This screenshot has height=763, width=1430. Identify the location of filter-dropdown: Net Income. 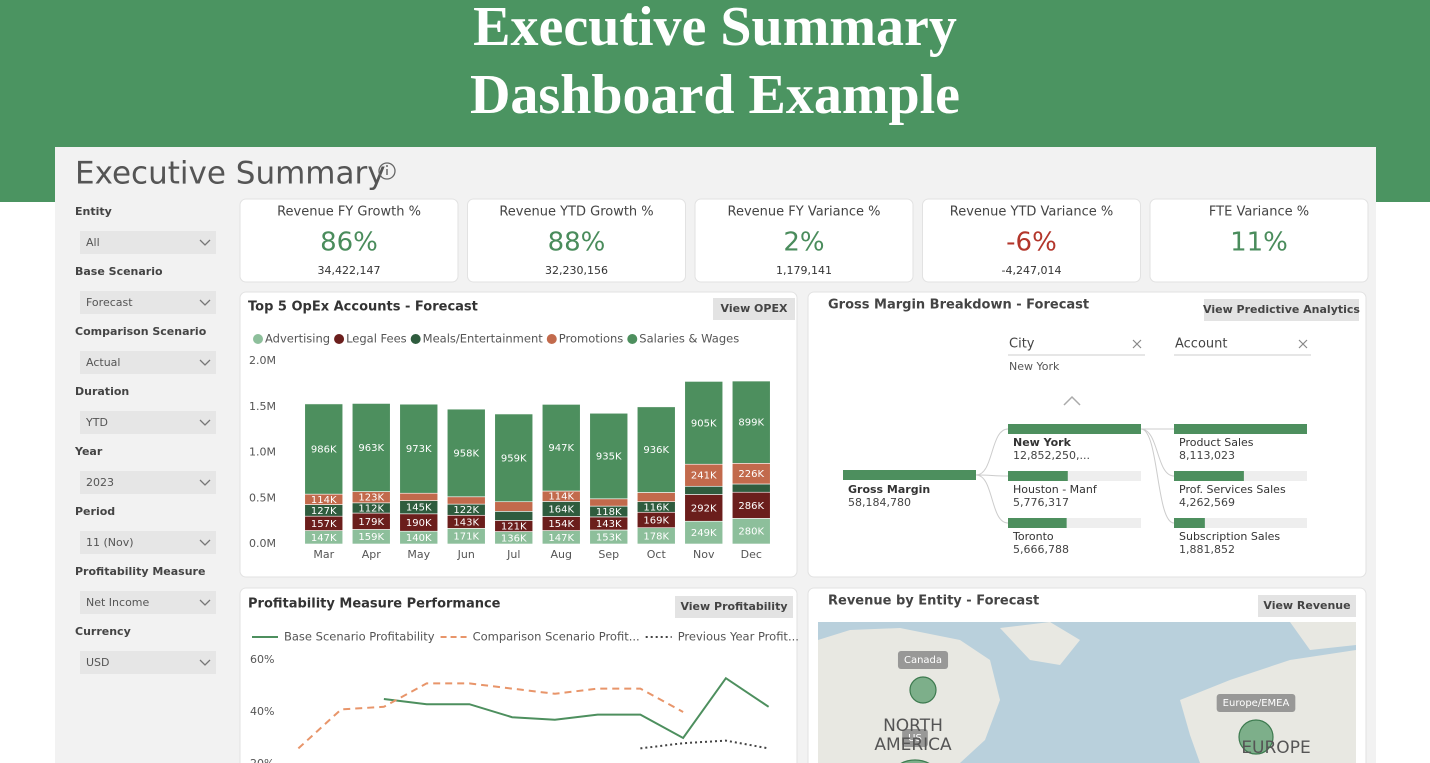
(148, 602).